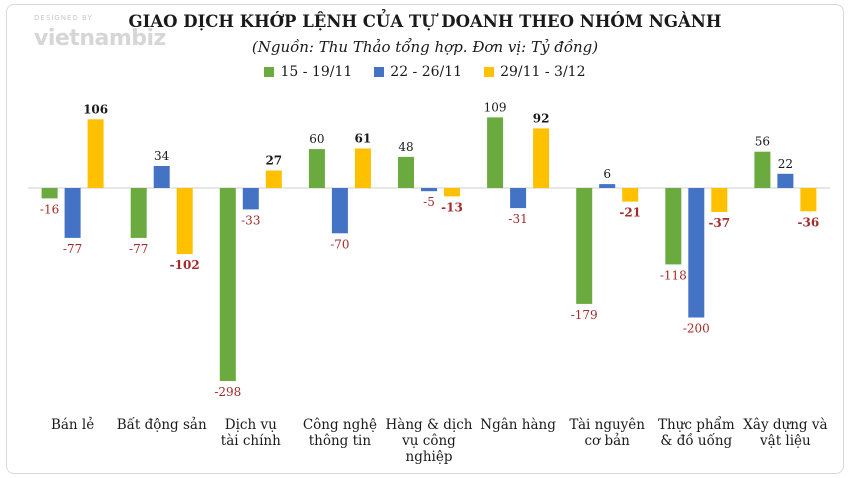 The width and height of the screenshot is (850, 478). I want to click on data-label-series-2-cat-2: 34, so click(162, 156).